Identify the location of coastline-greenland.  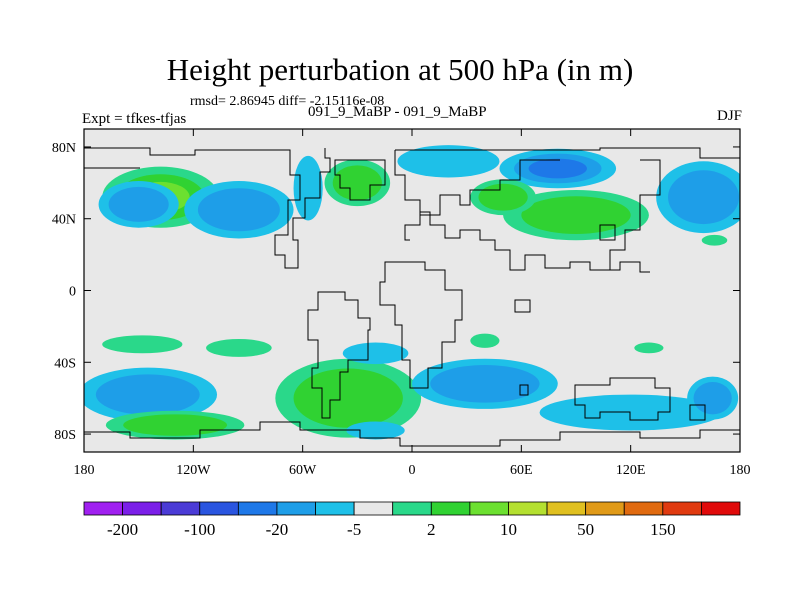
(360, 180).